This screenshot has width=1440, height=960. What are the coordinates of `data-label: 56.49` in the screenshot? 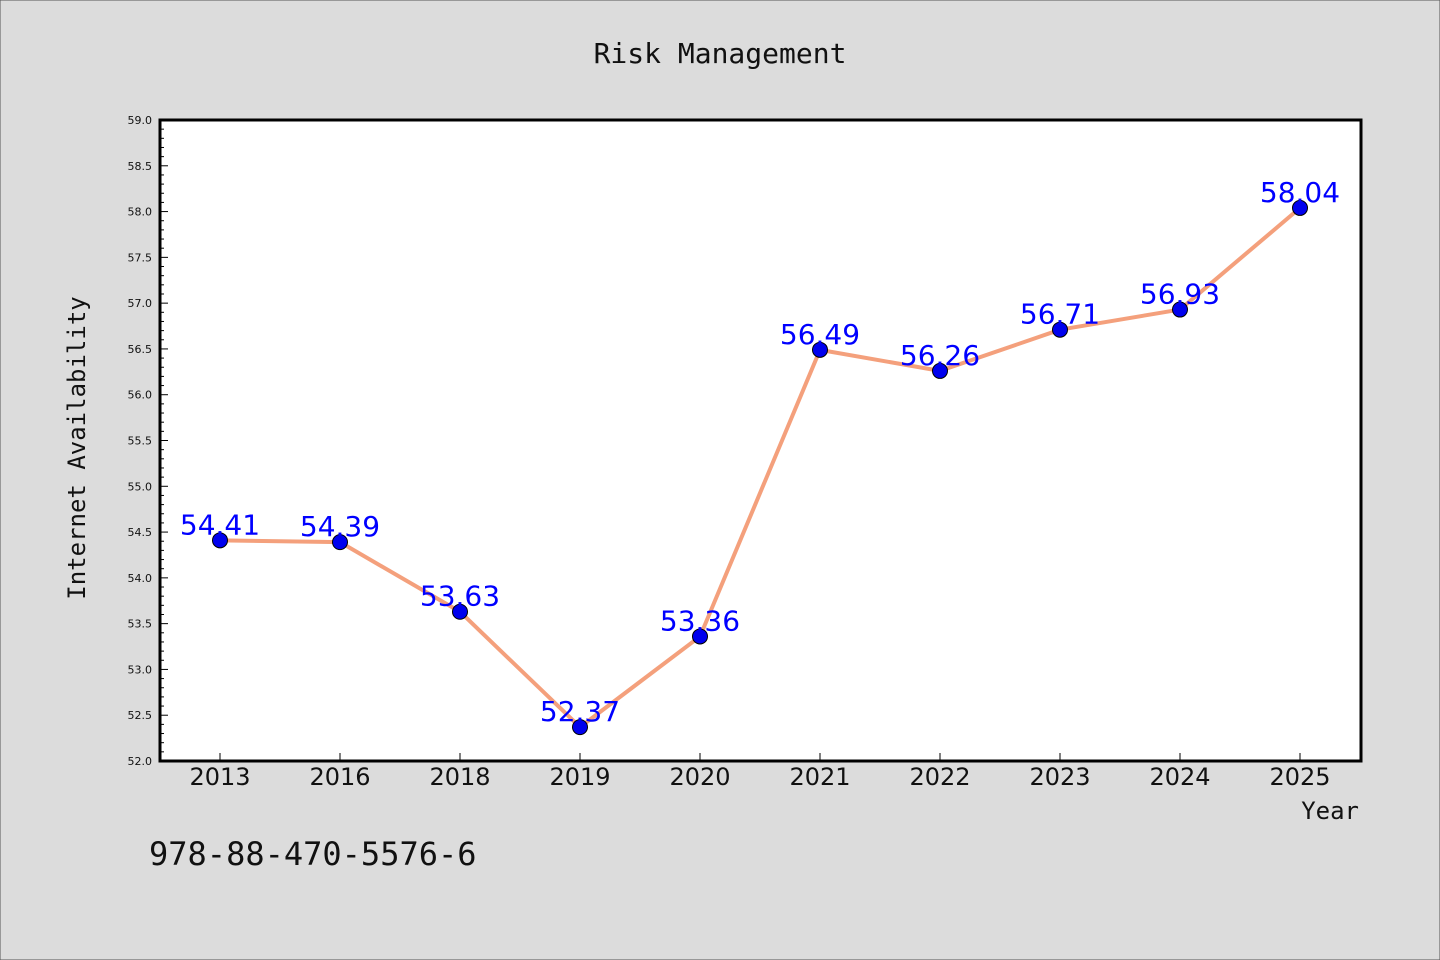 It's located at (820, 334).